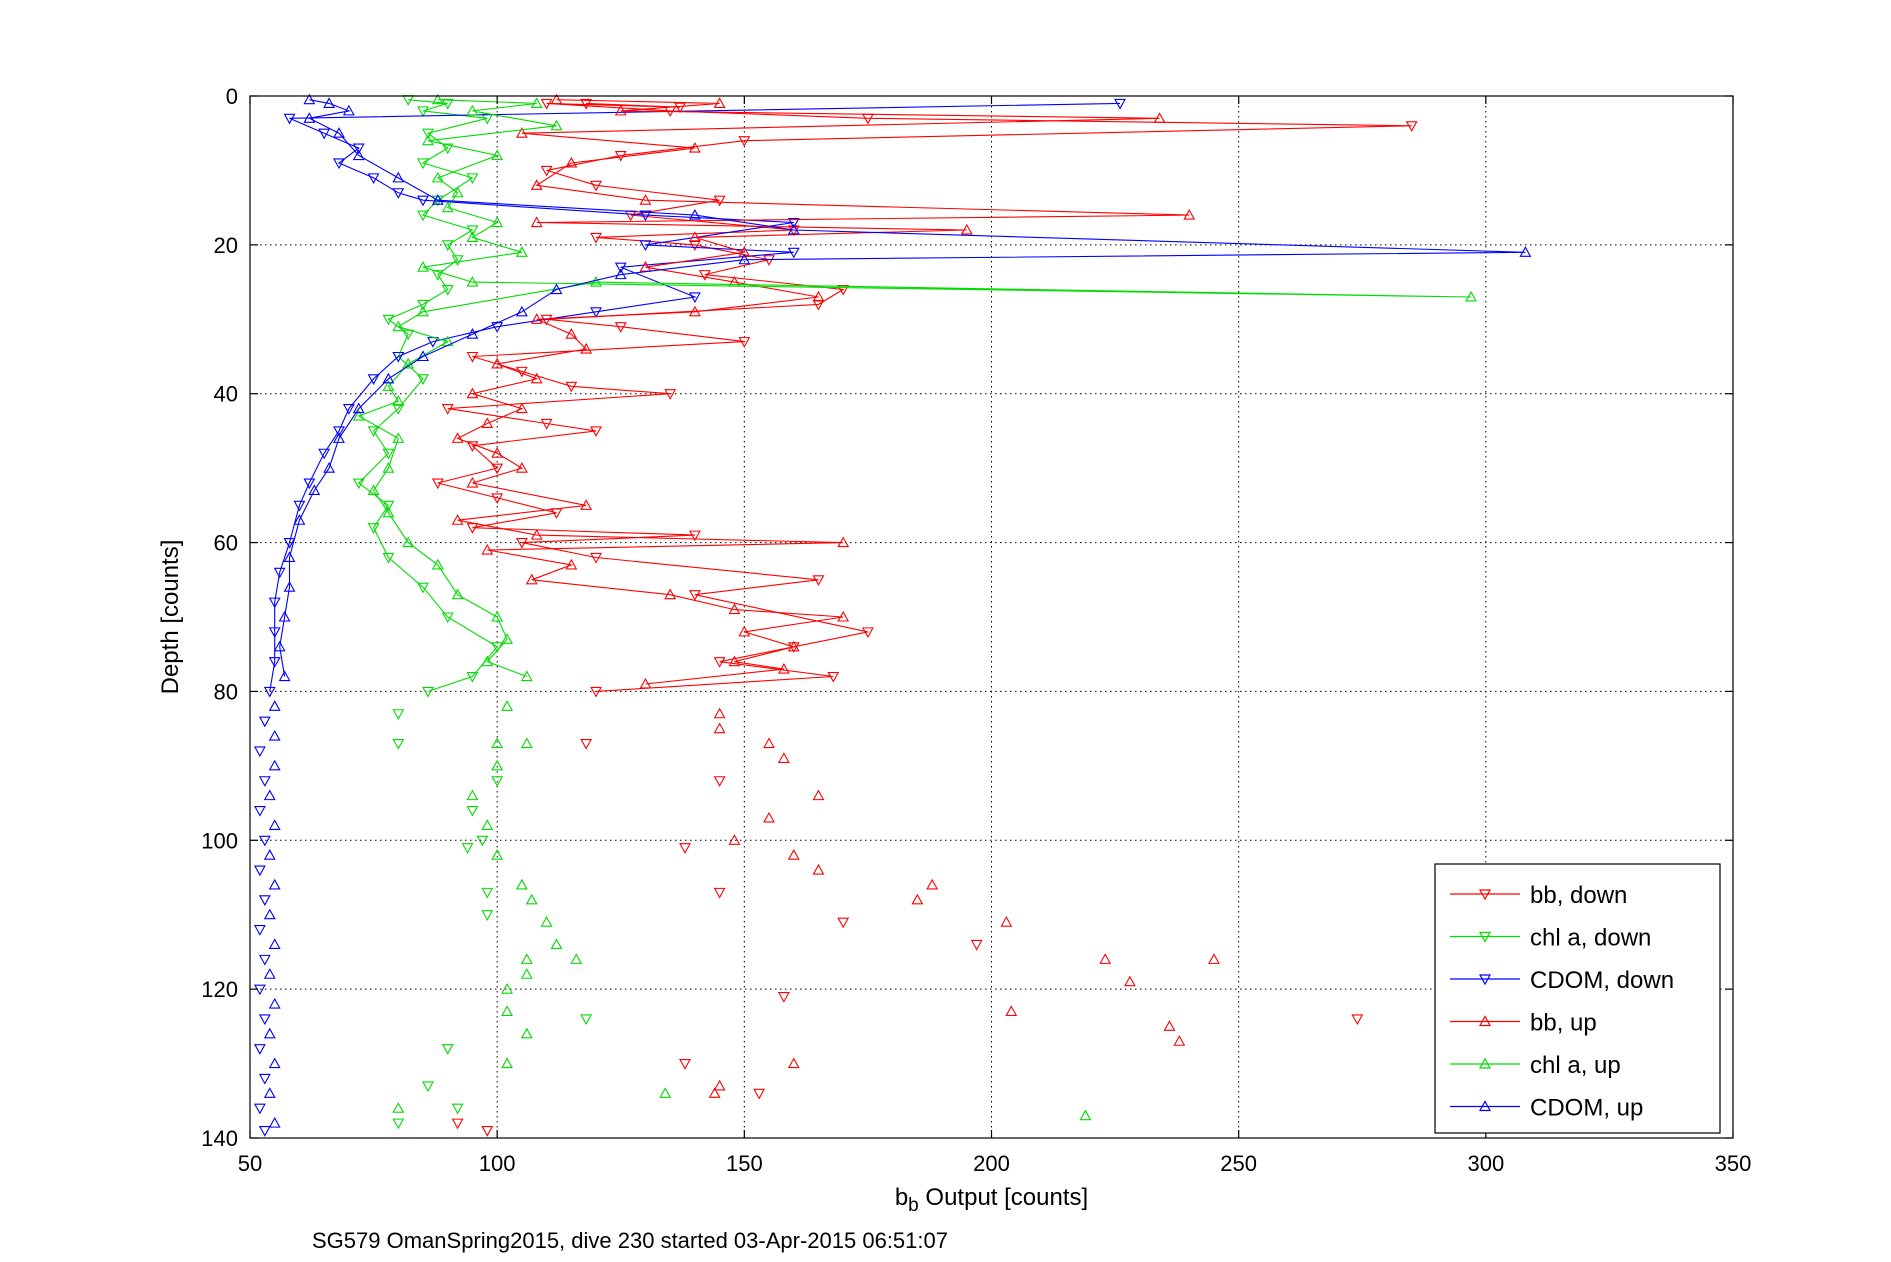  I want to click on x-axis-label-rest: Output [counts], so click(1003, 1197).